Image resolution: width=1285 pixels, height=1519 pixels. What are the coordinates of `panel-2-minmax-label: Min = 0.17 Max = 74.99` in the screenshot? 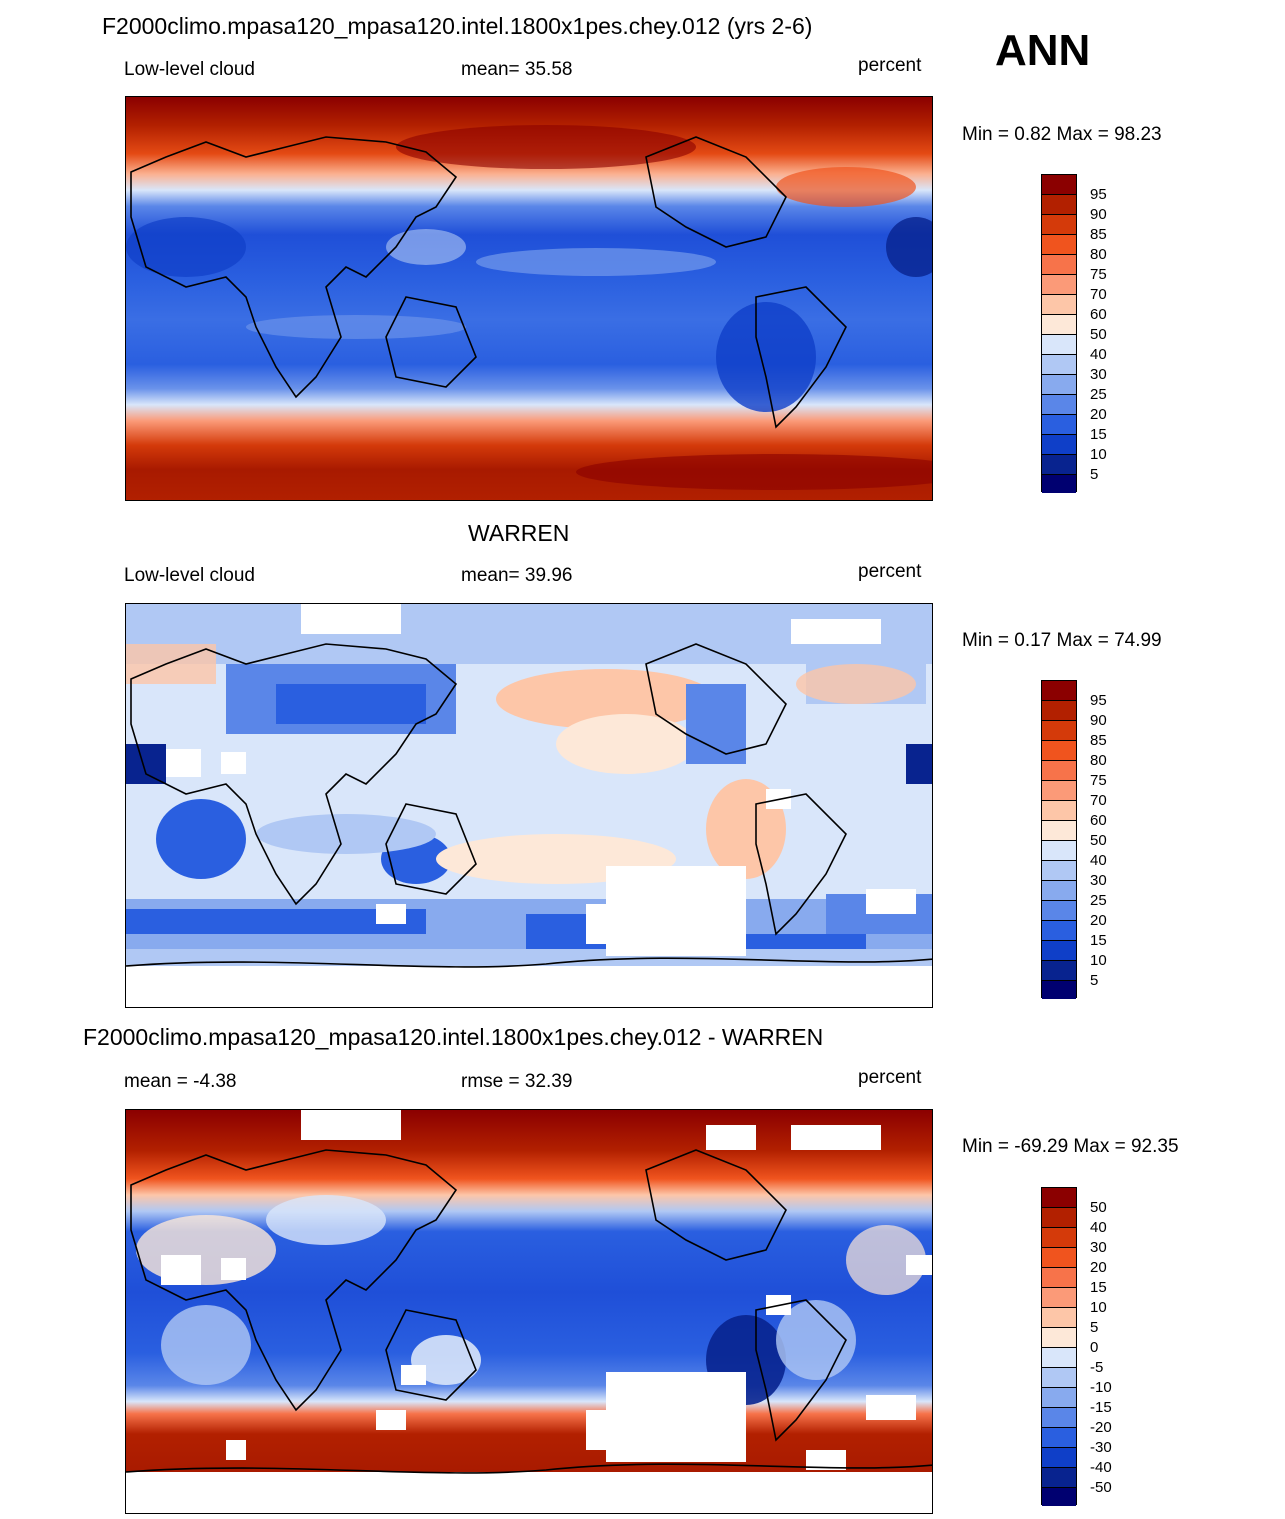 It's located at (1062, 640).